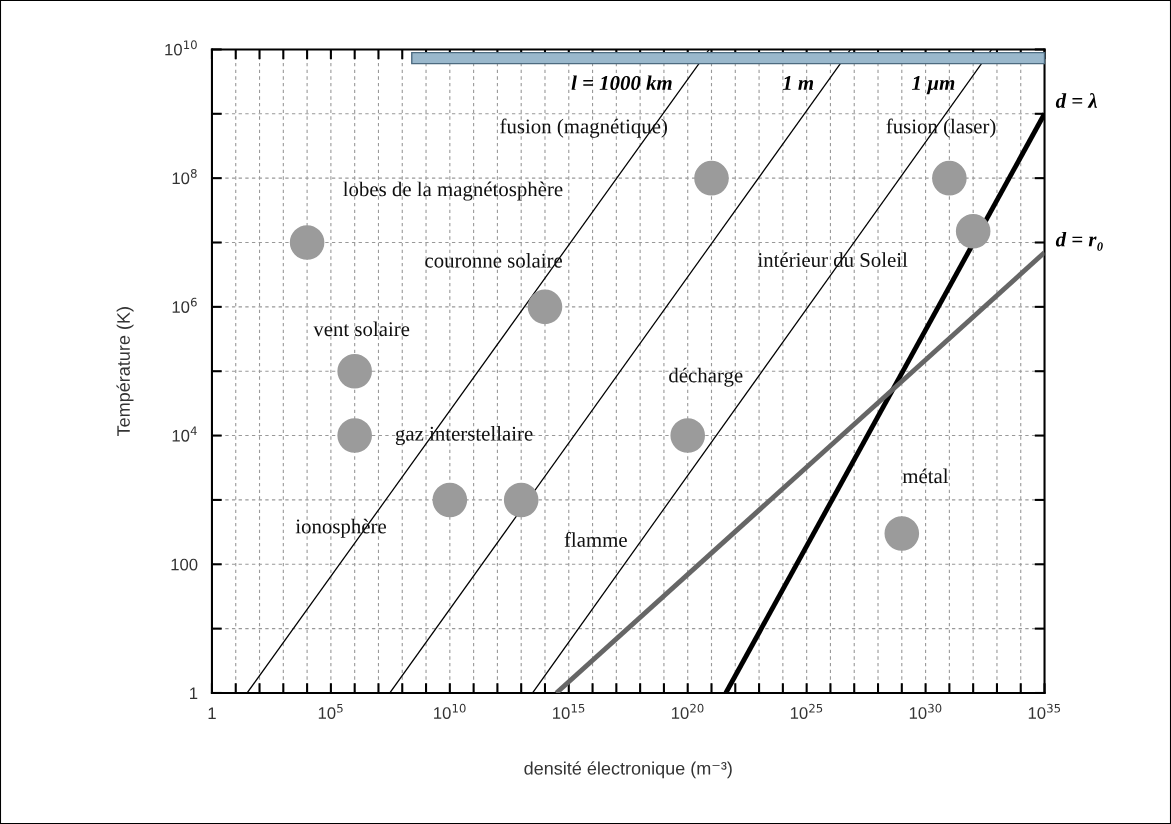 This screenshot has height=824, width=1171. Describe the element at coordinates (1076, 100) in the screenshot. I see `series-label: d = λ` at that location.